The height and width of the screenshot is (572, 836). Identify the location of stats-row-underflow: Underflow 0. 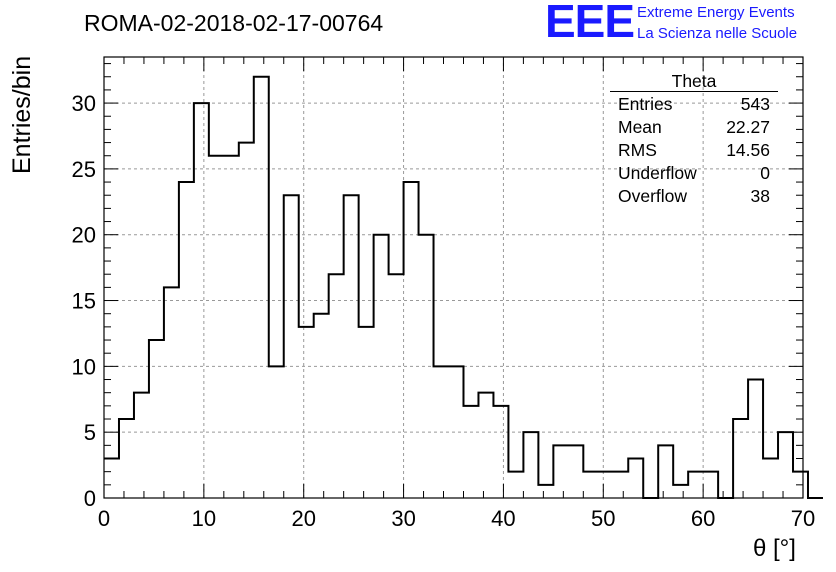
(694, 173).